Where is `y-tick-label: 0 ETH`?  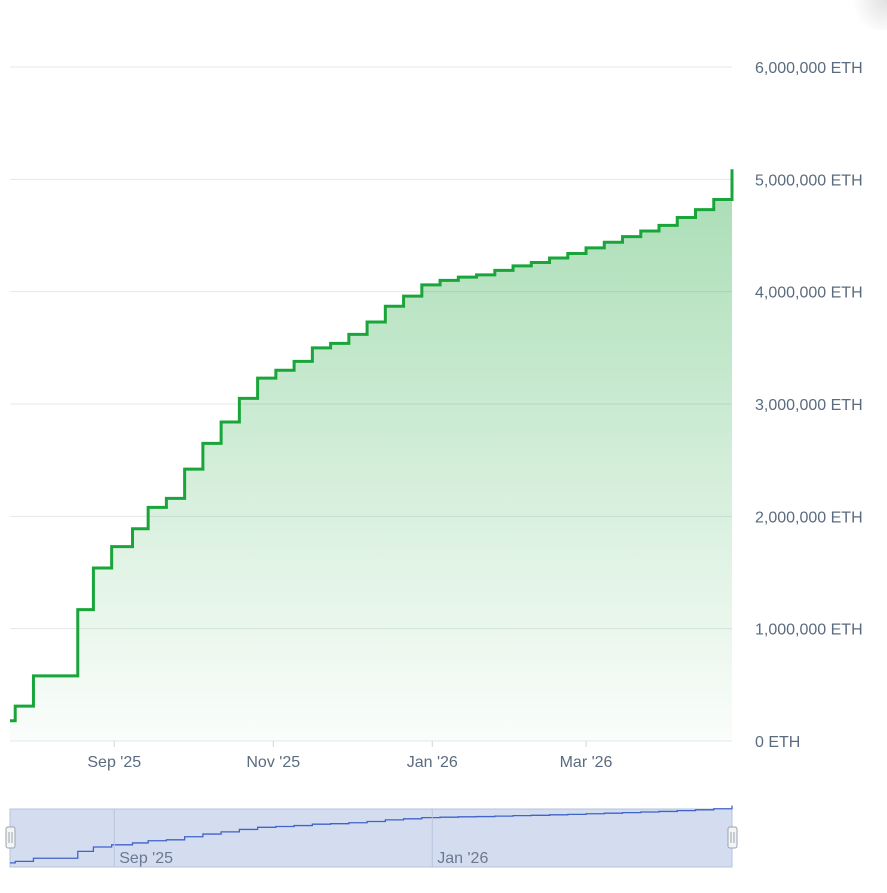
y-tick-label: 0 ETH is located at coordinates (777, 742).